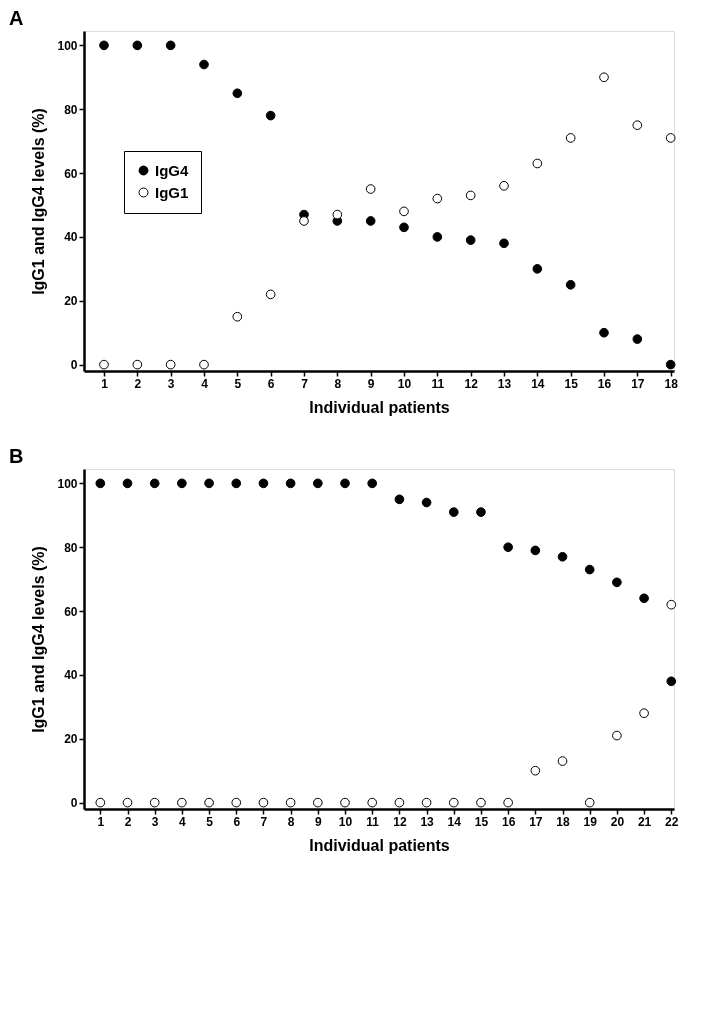 Image resolution: width=707 pixels, height=1035 pixels. I want to click on legend-label: IgG4, so click(172, 170).